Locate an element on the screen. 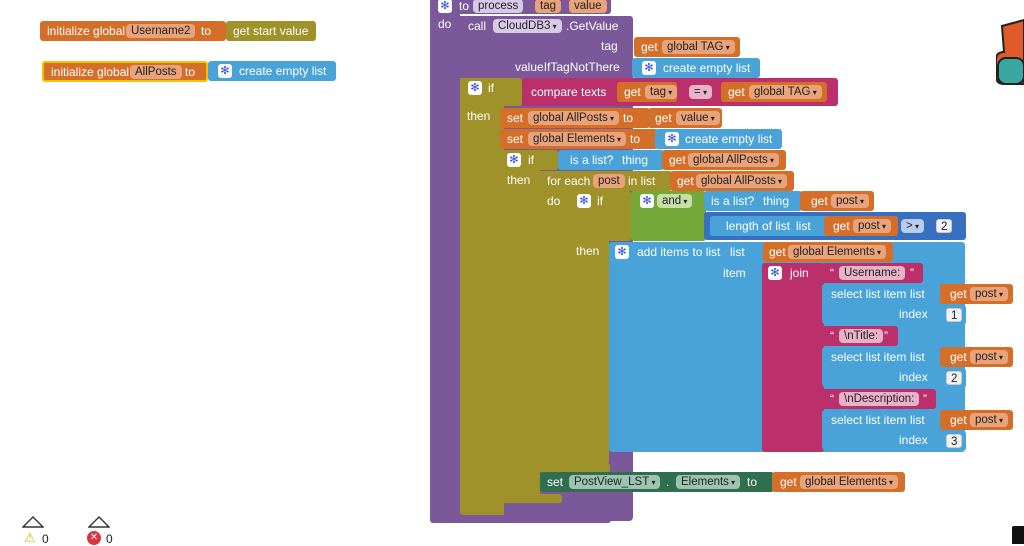 This screenshot has width=1024, height=546. text-field: Username: is located at coordinates (872, 273).